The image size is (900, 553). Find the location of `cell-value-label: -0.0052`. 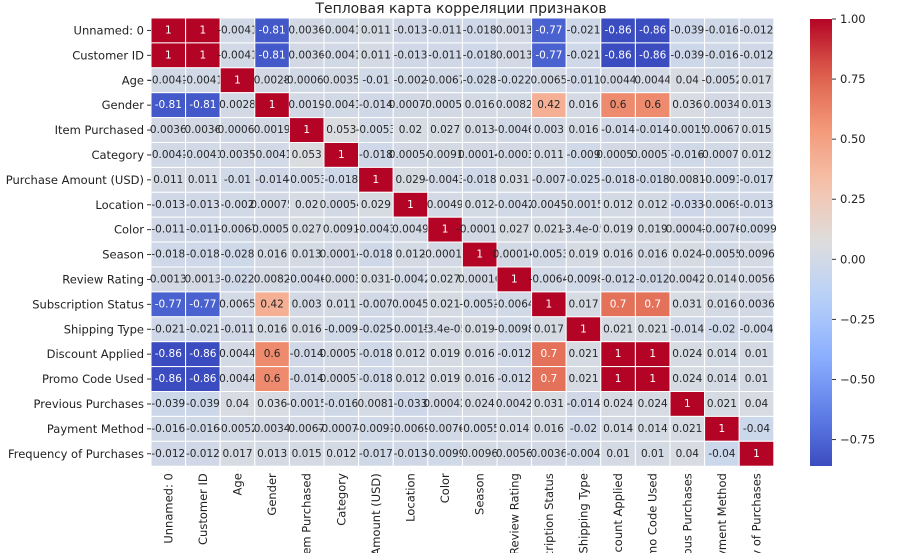

cell-value-label: -0.0052 is located at coordinates (722, 80).